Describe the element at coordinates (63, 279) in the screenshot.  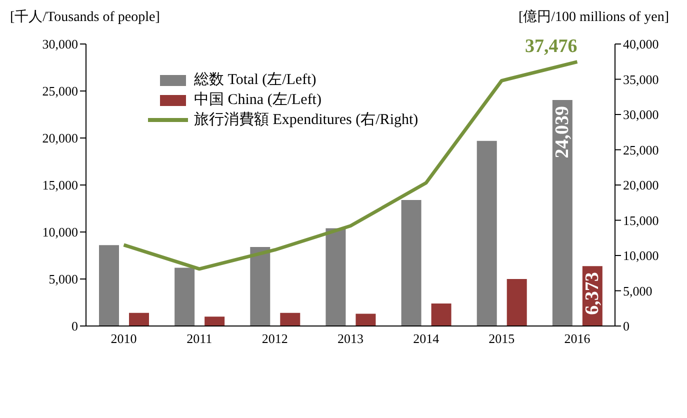
I see `y-tick-label: 5,000` at that location.